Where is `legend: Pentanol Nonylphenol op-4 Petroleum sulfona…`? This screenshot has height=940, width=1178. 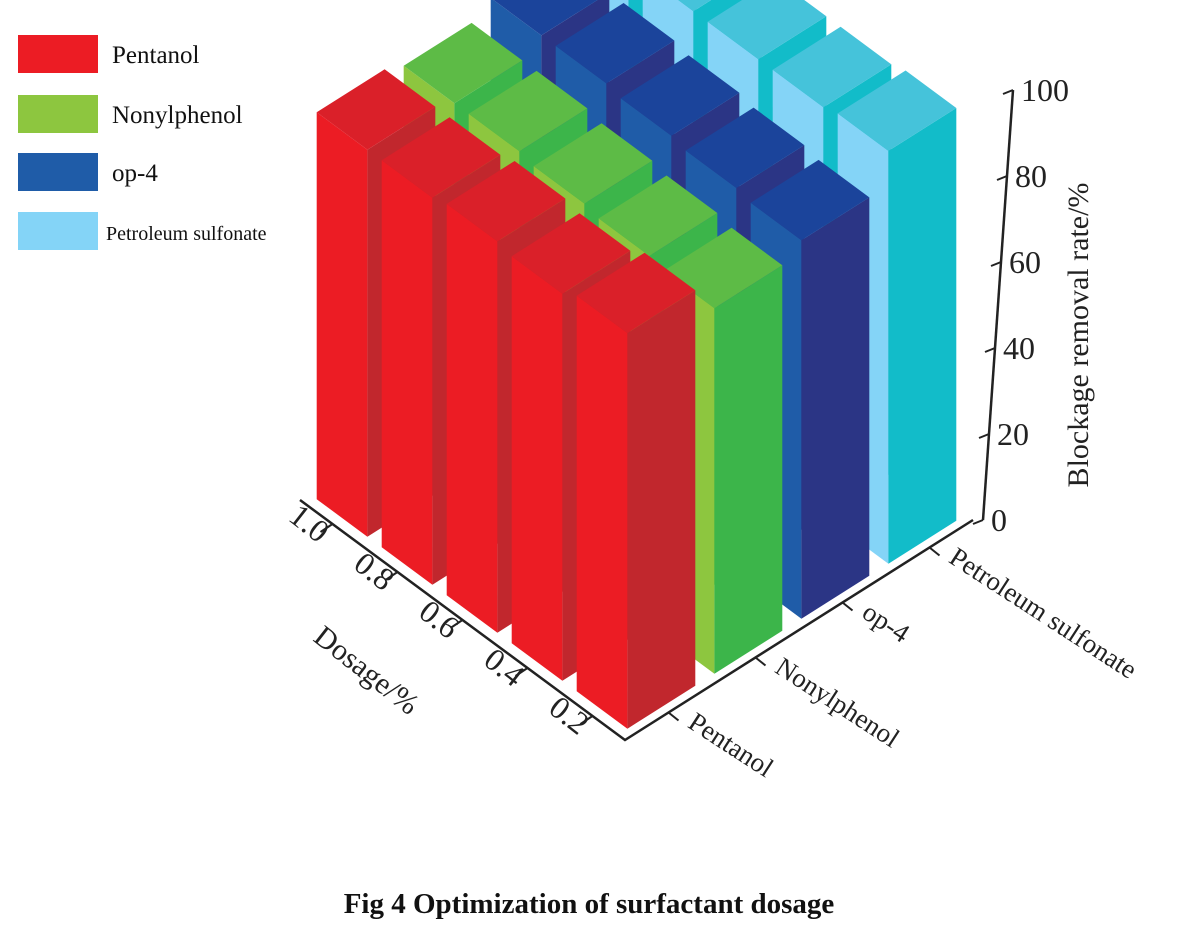 legend: Pentanol Nonylphenol op-4 Petroleum sulfona… is located at coordinates (142, 142).